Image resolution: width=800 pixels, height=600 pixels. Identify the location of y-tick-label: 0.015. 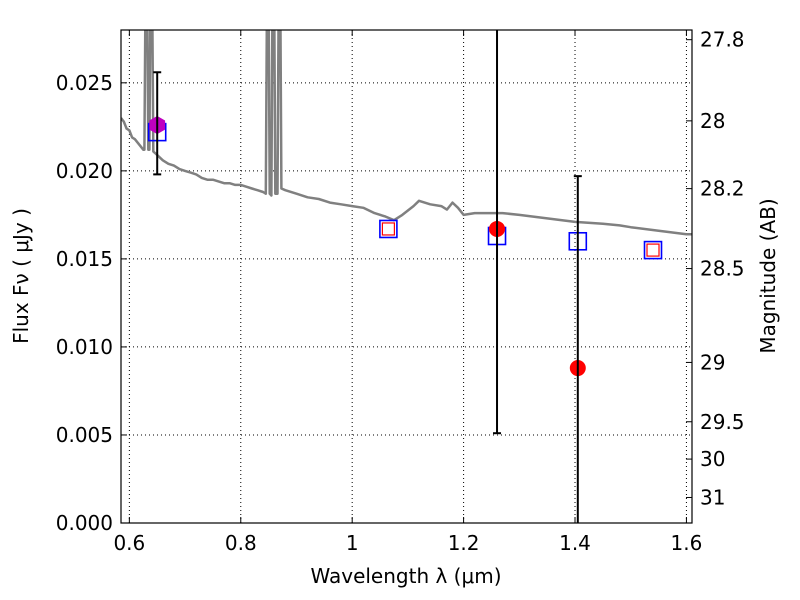
(84, 259).